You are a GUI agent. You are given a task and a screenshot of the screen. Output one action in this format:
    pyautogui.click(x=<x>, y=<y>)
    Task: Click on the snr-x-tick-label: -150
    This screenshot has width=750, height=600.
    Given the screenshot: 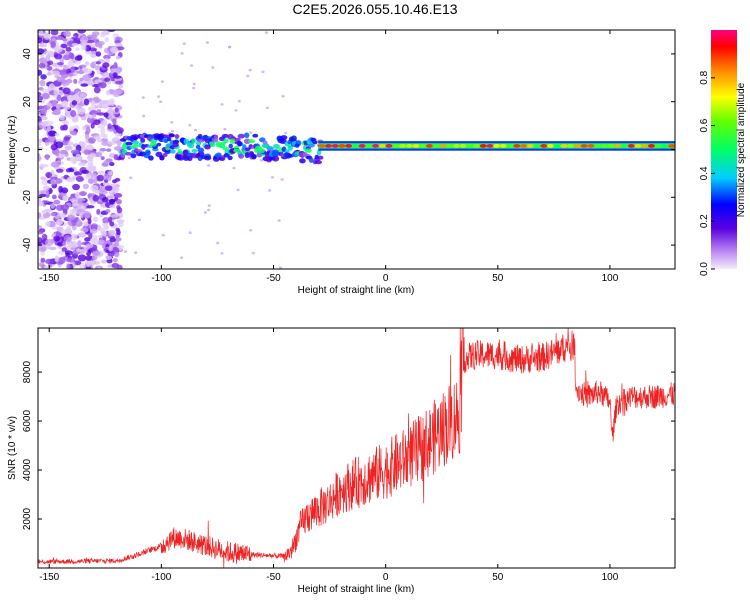 What is the action you would take?
    pyautogui.click(x=49, y=577)
    